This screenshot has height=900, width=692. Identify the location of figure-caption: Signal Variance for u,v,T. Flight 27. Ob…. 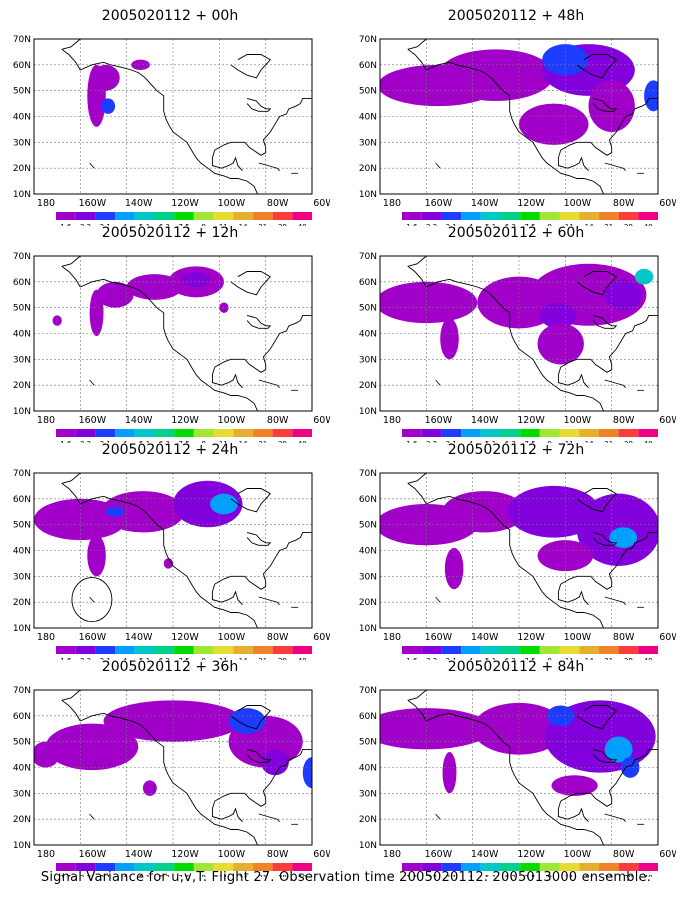
(346, 877).